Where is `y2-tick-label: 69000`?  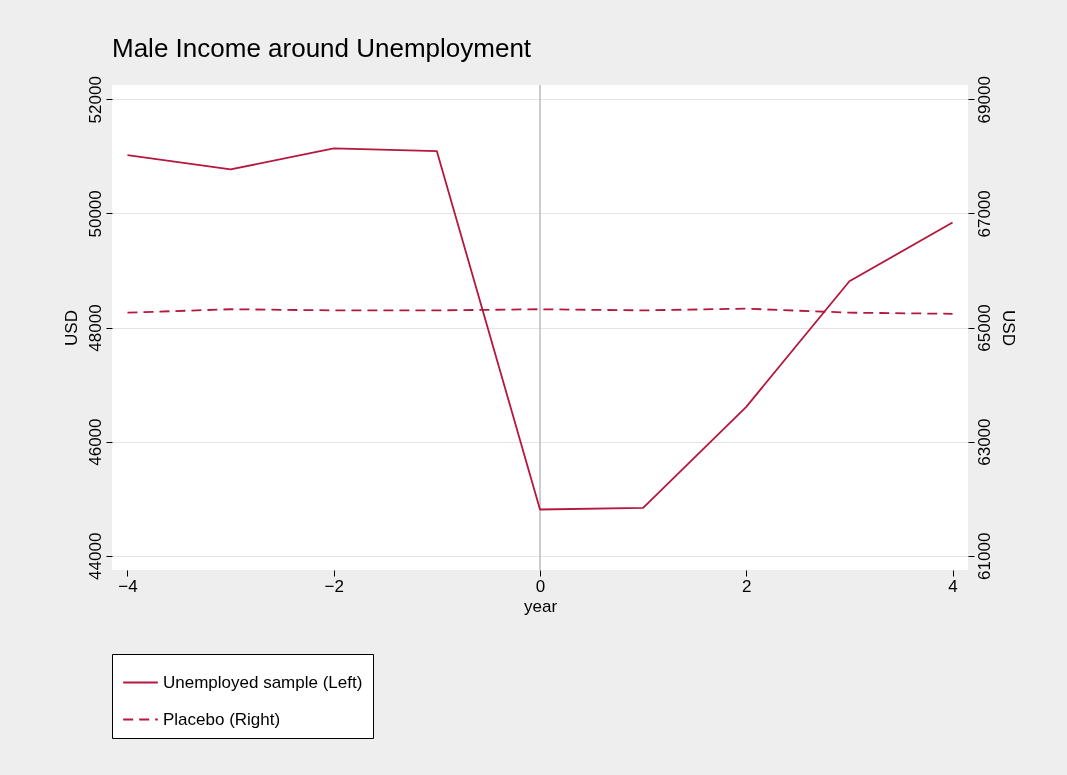 y2-tick-label: 69000 is located at coordinates (984, 100).